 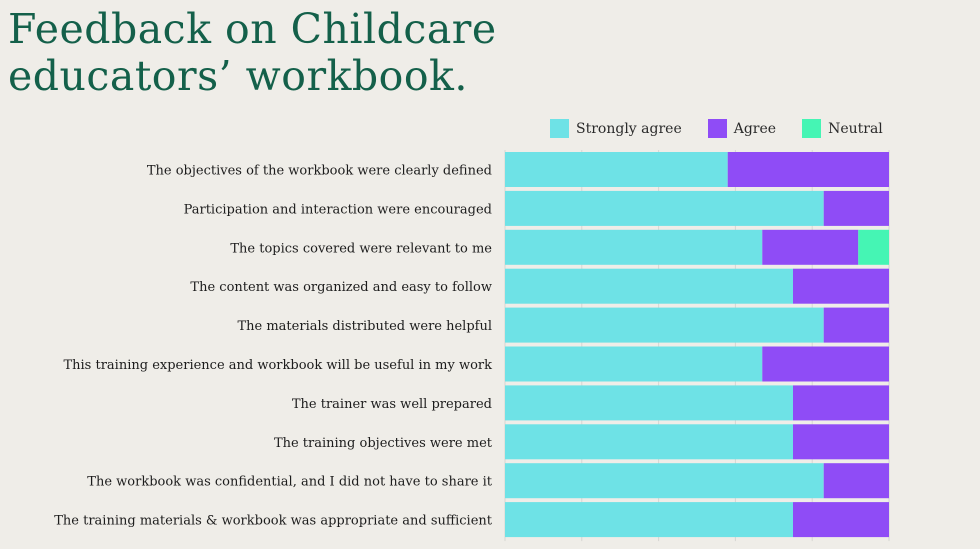 What do you see at coordinates (755, 128) in the screenshot?
I see `legend-label-agree: Agree` at bounding box center [755, 128].